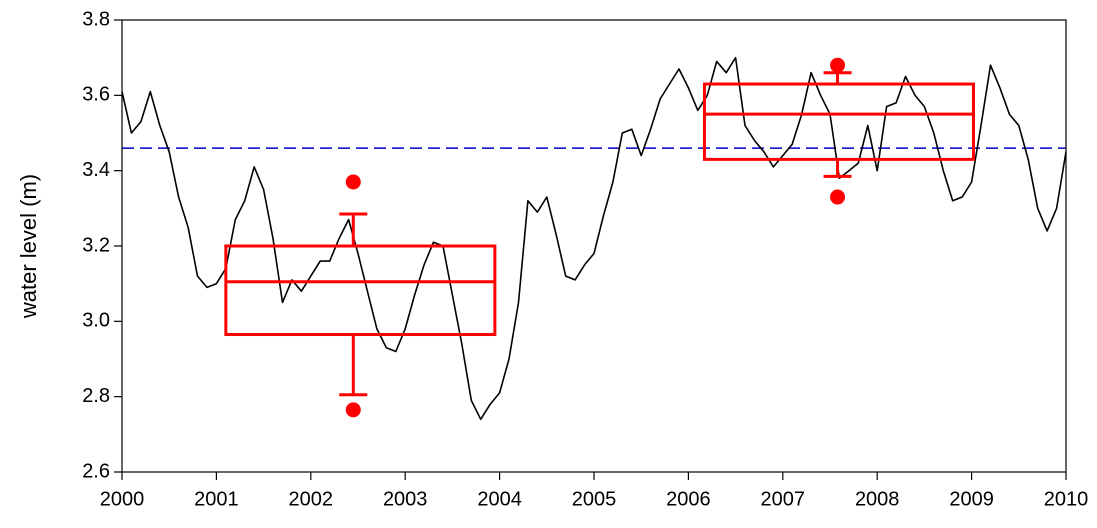 This screenshot has height=528, width=1097. I want to click on x-tick-label: 2008, so click(877, 499).